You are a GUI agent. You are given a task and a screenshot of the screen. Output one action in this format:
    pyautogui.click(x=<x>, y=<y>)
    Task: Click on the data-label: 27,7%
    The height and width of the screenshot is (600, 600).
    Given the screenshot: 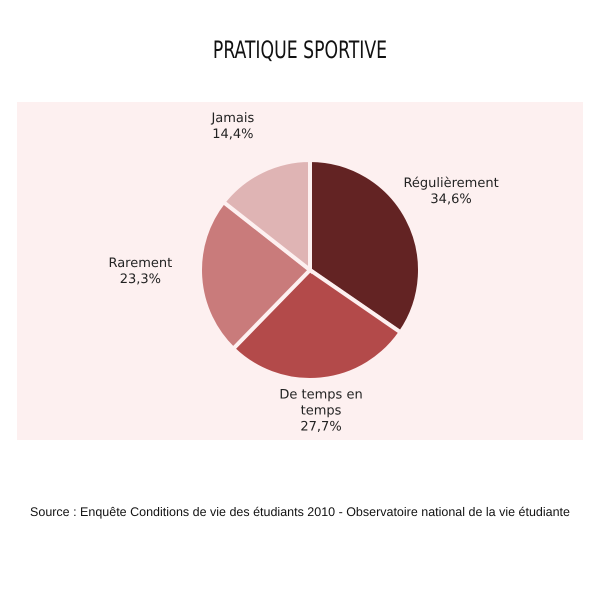 What is the action you would take?
    pyautogui.click(x=321, y=426)
    